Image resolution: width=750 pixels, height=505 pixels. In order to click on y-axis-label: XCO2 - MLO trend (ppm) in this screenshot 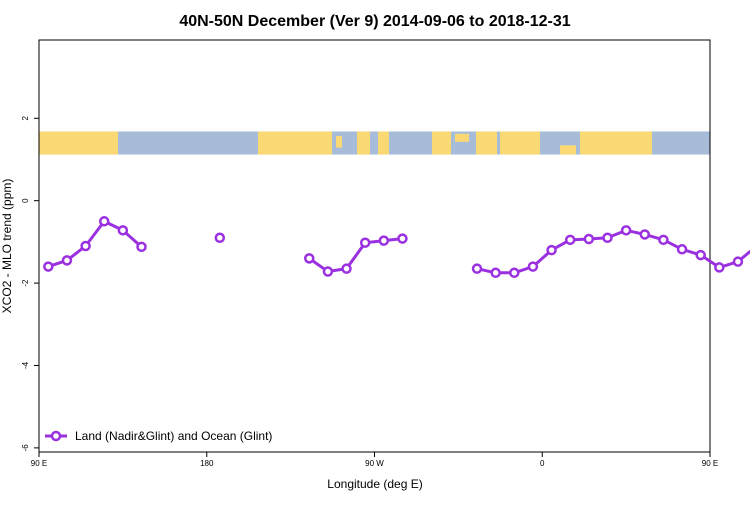, I will do `click(7, 246)`.